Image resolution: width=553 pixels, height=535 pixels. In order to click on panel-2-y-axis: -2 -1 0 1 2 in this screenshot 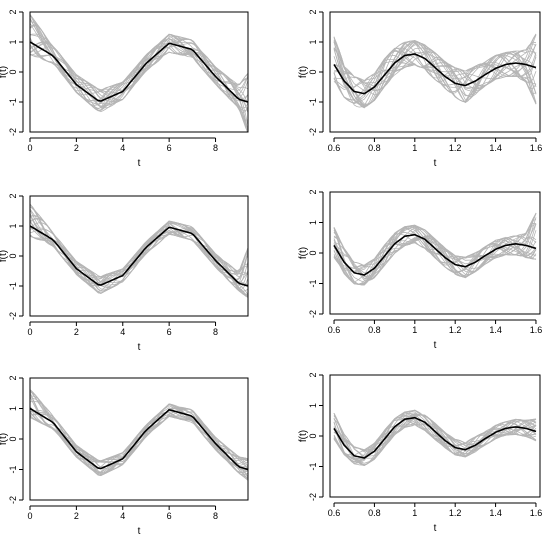, I will do `click(316, 72)`.